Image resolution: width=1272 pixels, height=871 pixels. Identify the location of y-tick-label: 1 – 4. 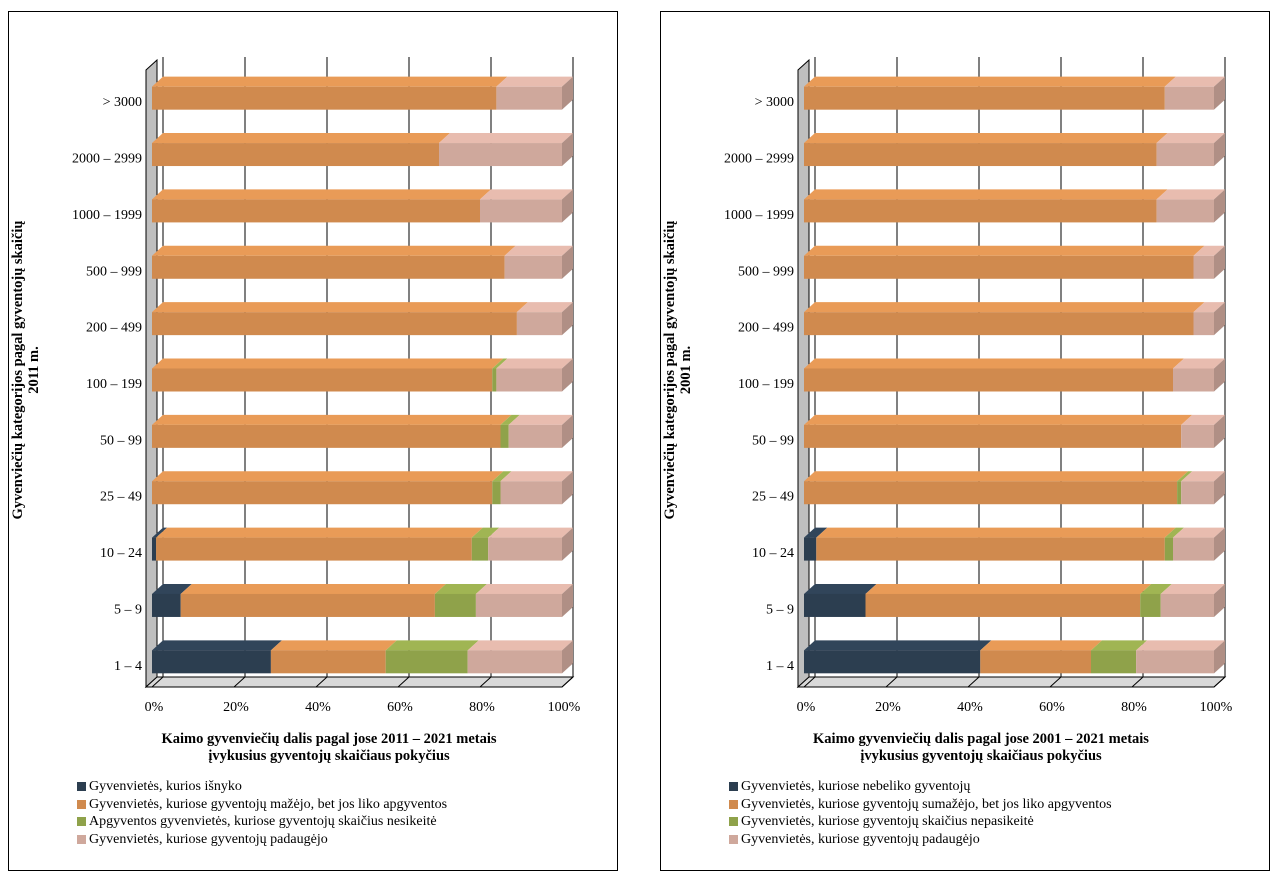
(128, 666).